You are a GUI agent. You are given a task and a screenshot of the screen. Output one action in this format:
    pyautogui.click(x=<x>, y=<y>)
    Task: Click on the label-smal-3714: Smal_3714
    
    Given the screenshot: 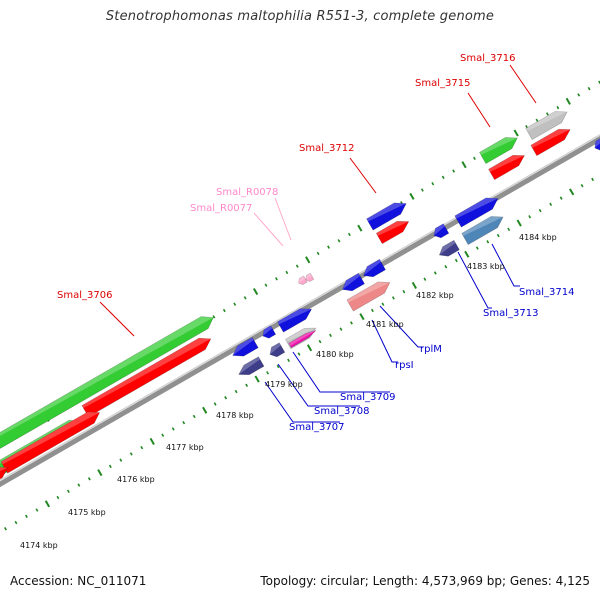 What is the action you would take?
    pyautogui.click(x=546, y=292)
    